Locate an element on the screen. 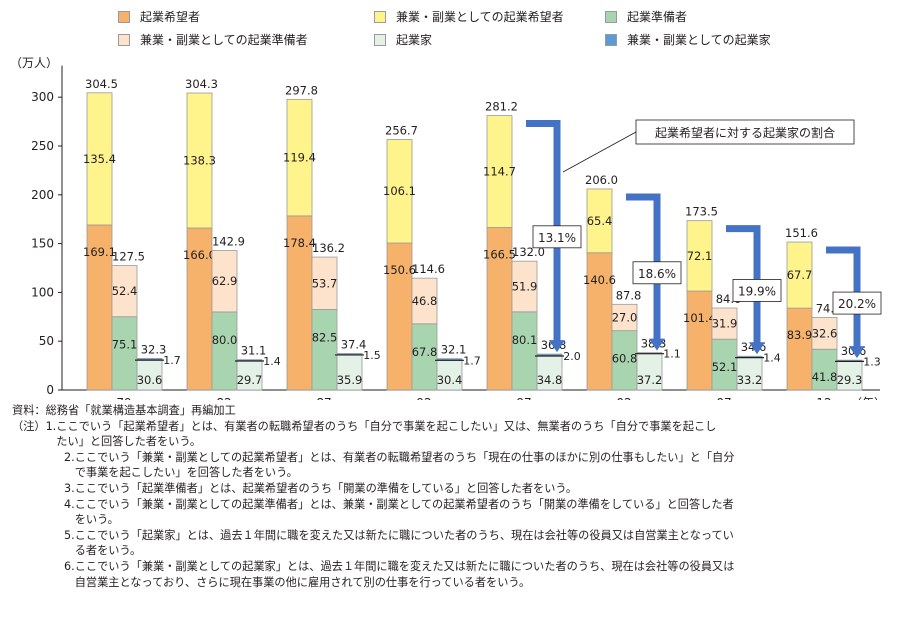 This screenshot has width=903, height=629. segment-value-label: 72.1 is located at coordinates (700, 256).